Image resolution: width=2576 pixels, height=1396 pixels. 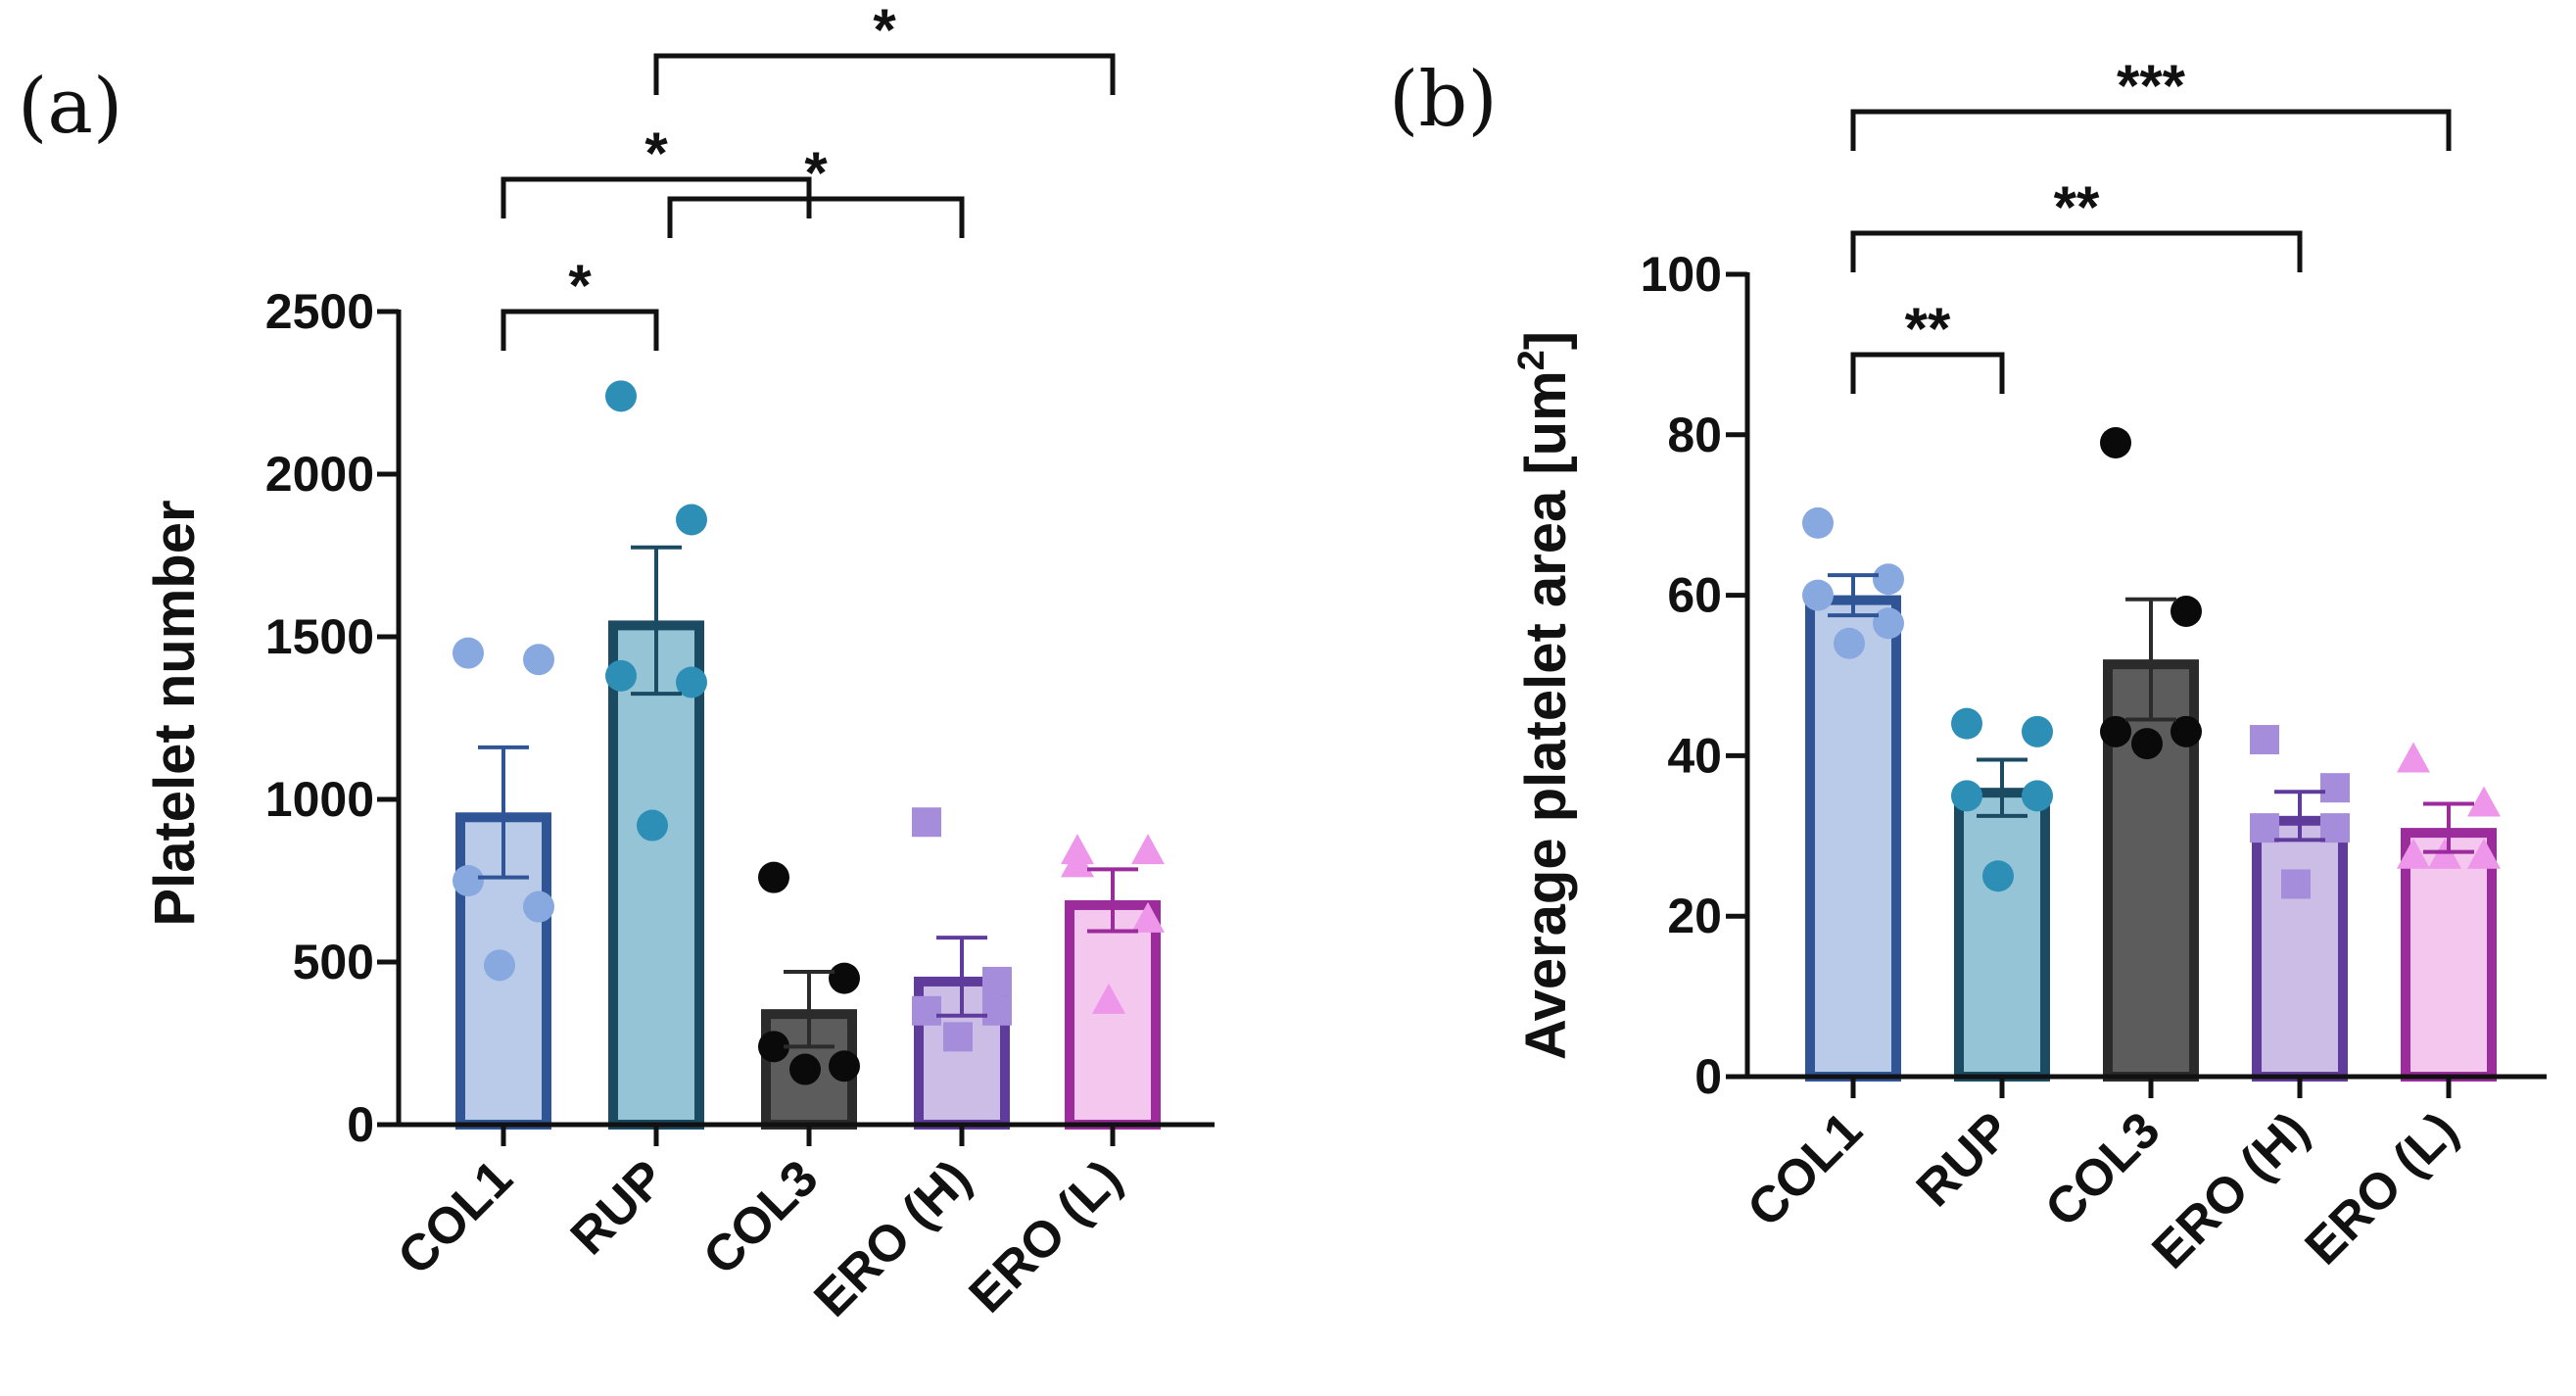 I want to click on sig-label-b-1: **, so click(x=2077, y=207).